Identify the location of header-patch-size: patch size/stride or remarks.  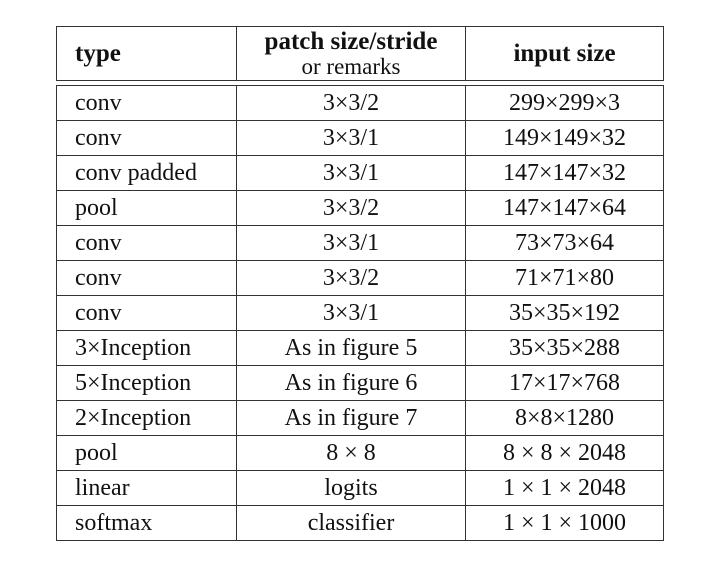
(351, 53).